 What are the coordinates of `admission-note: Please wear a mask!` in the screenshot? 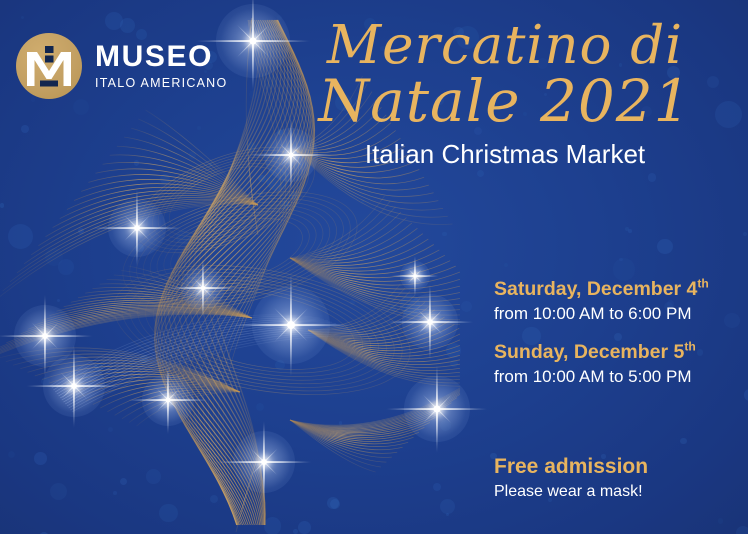 It's located at (568, 491).